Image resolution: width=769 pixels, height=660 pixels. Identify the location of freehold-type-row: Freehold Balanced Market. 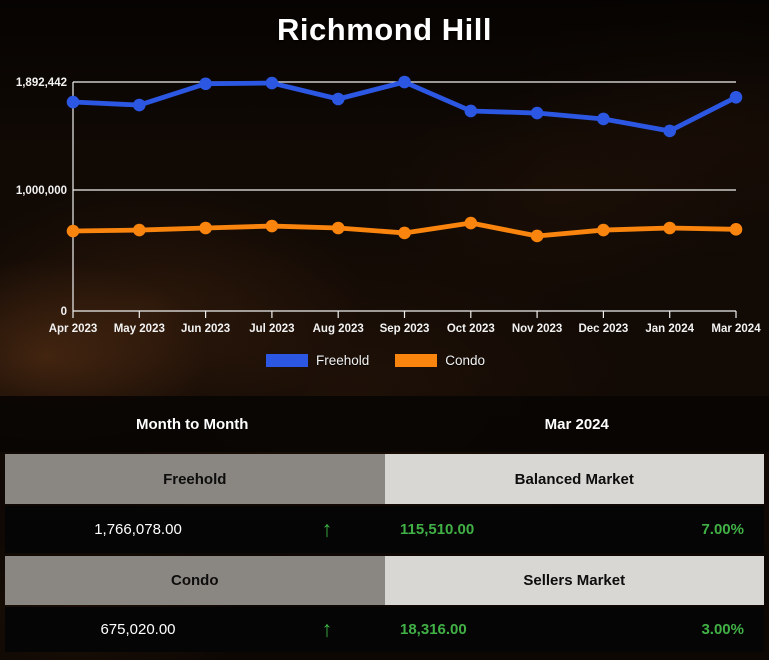
(384, 479).